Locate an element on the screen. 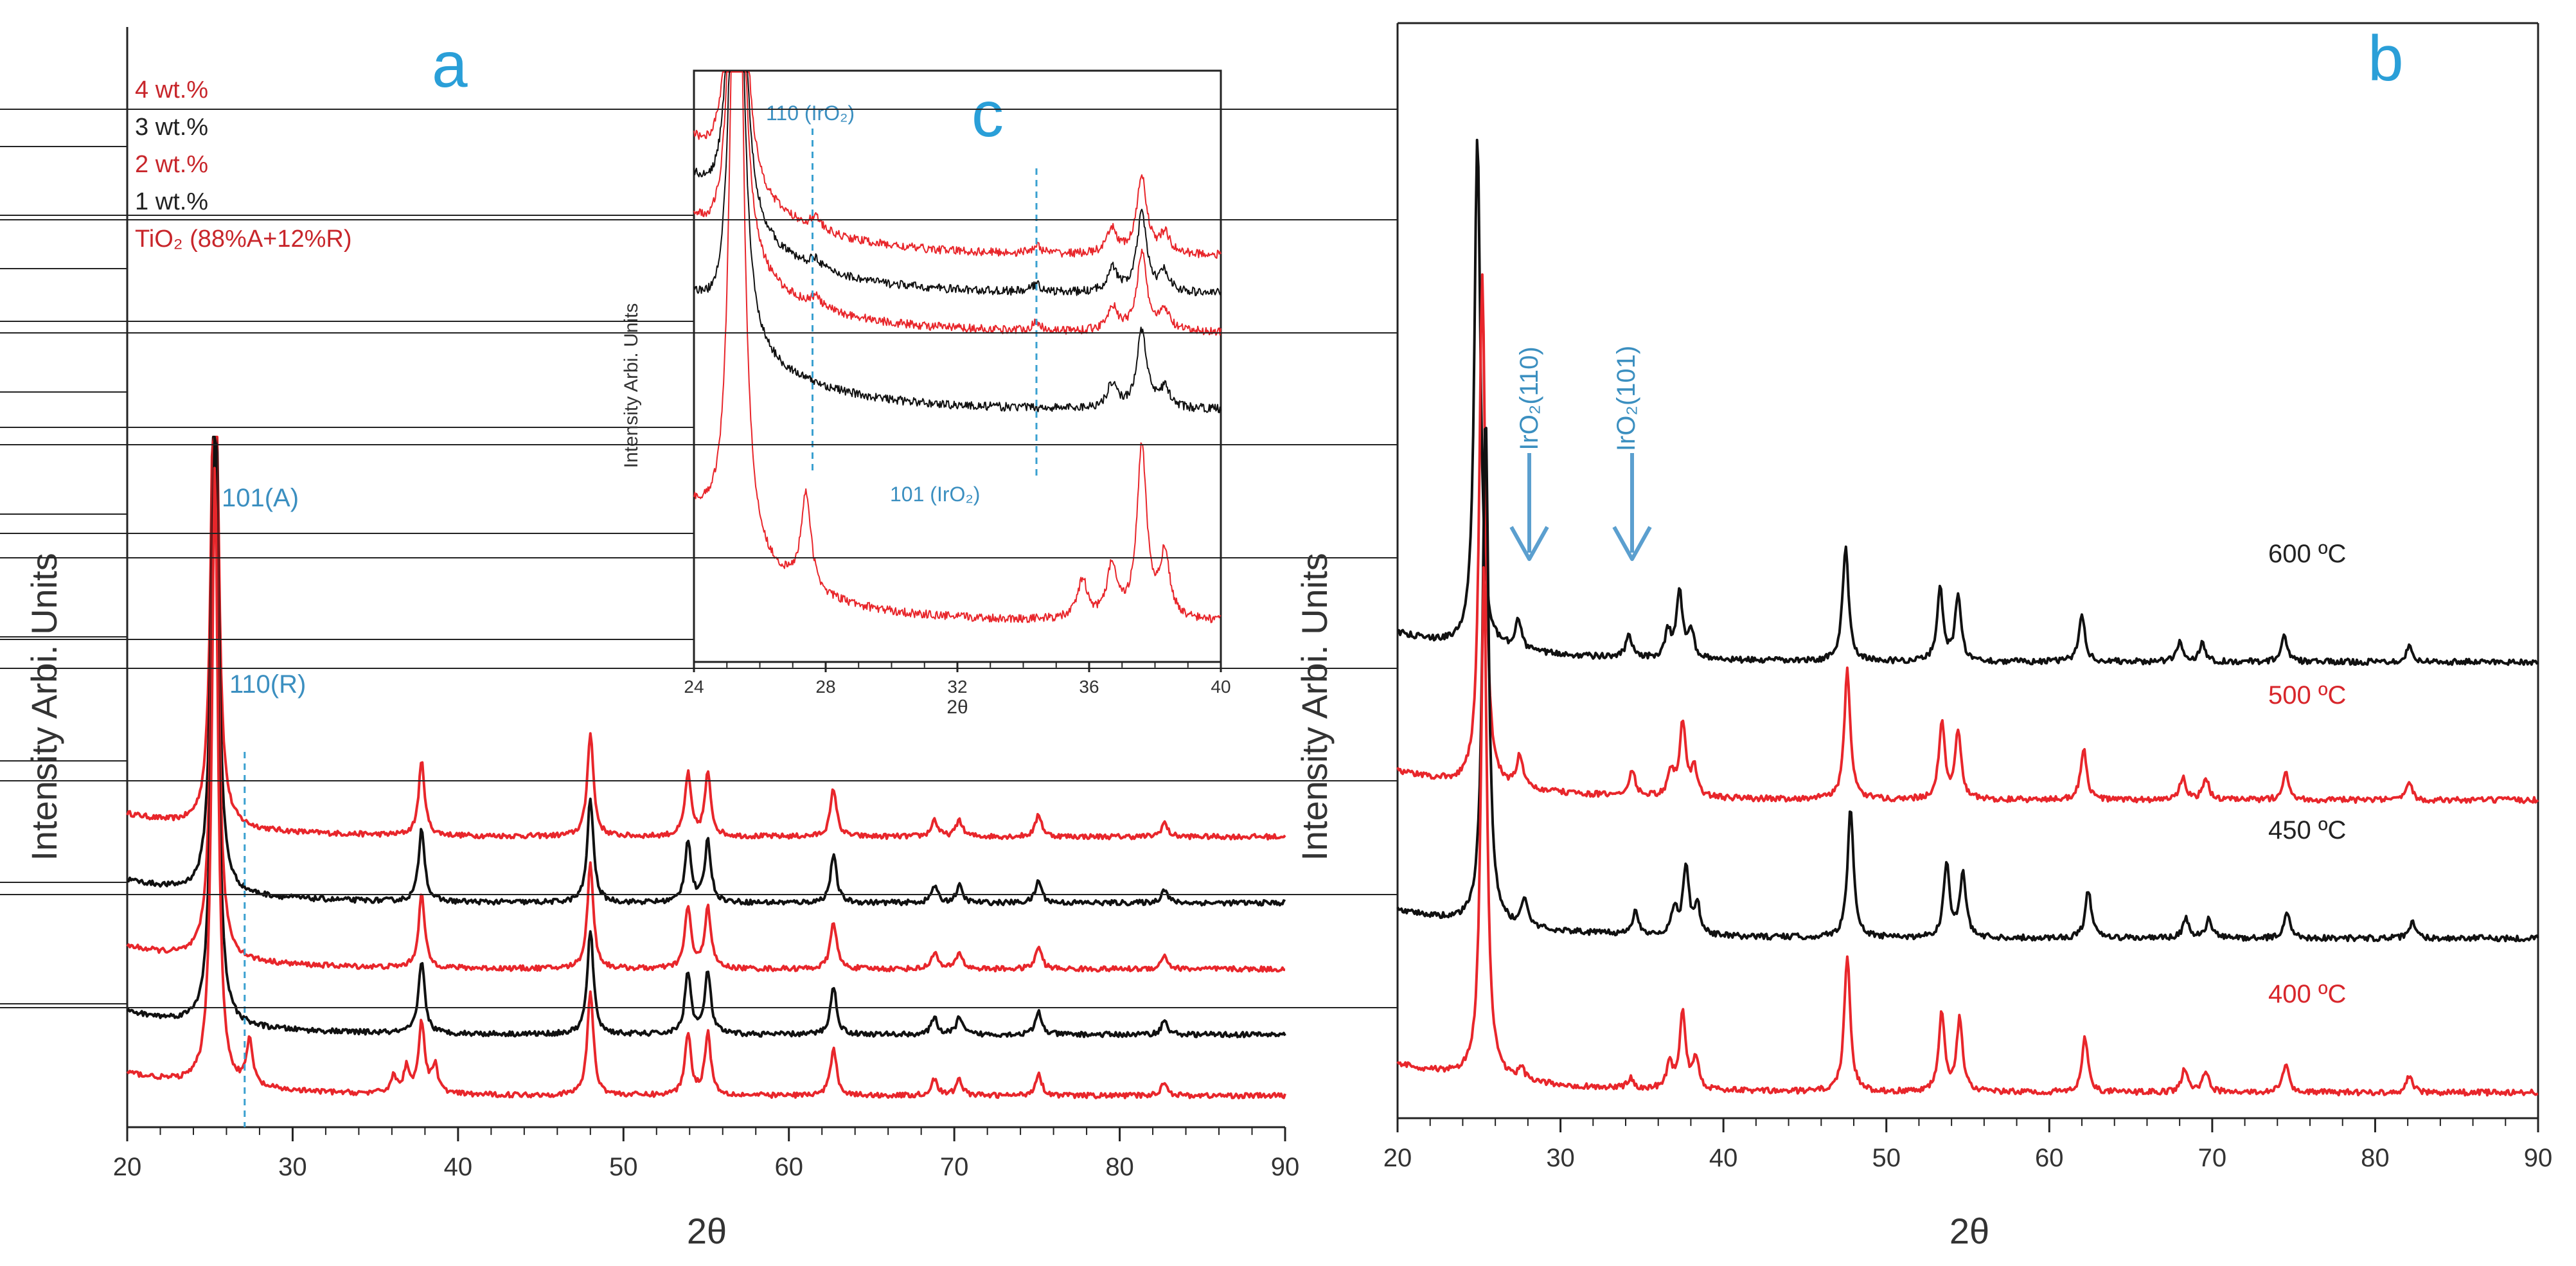  x-tick-label: 28 is located at coordinates (825, 687).